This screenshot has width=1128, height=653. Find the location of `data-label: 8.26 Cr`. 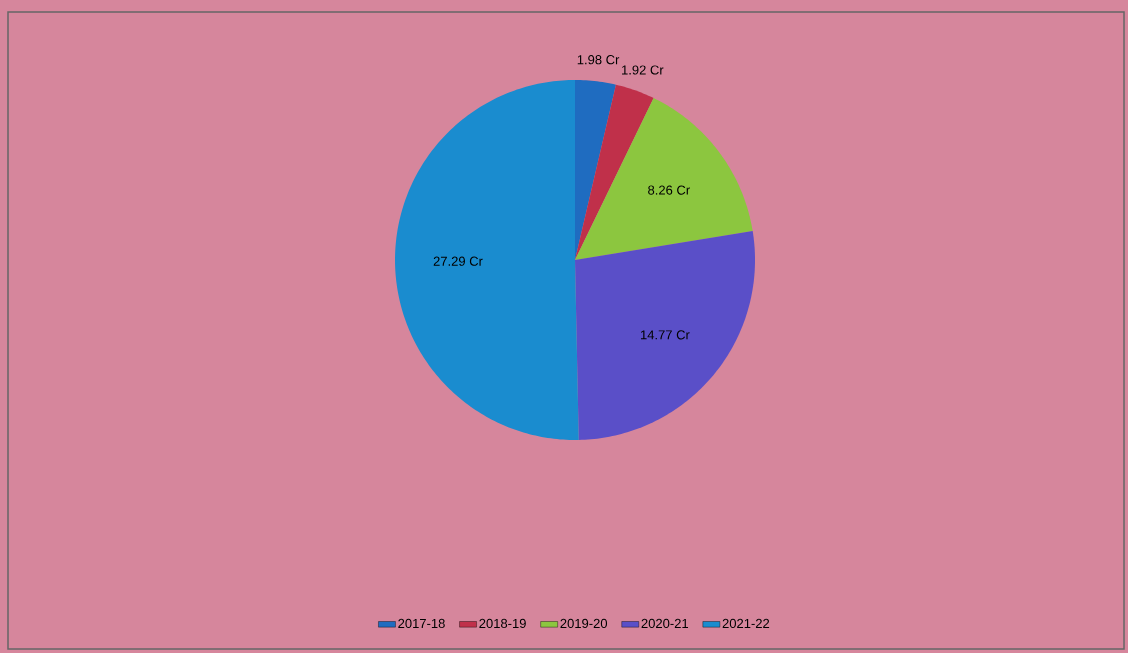

data-label: 8.26 Cr is located at coordinates (669, 190).